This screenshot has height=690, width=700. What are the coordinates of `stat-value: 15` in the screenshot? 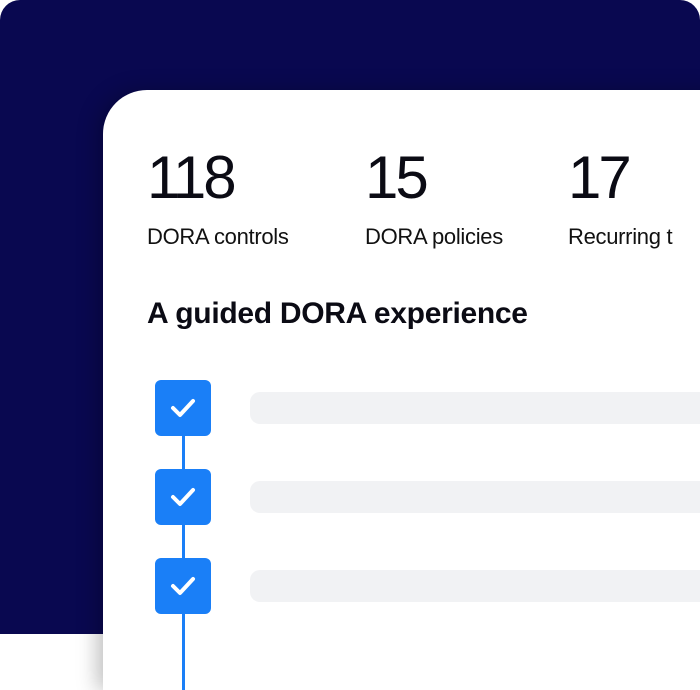 It's located at (397, 177).